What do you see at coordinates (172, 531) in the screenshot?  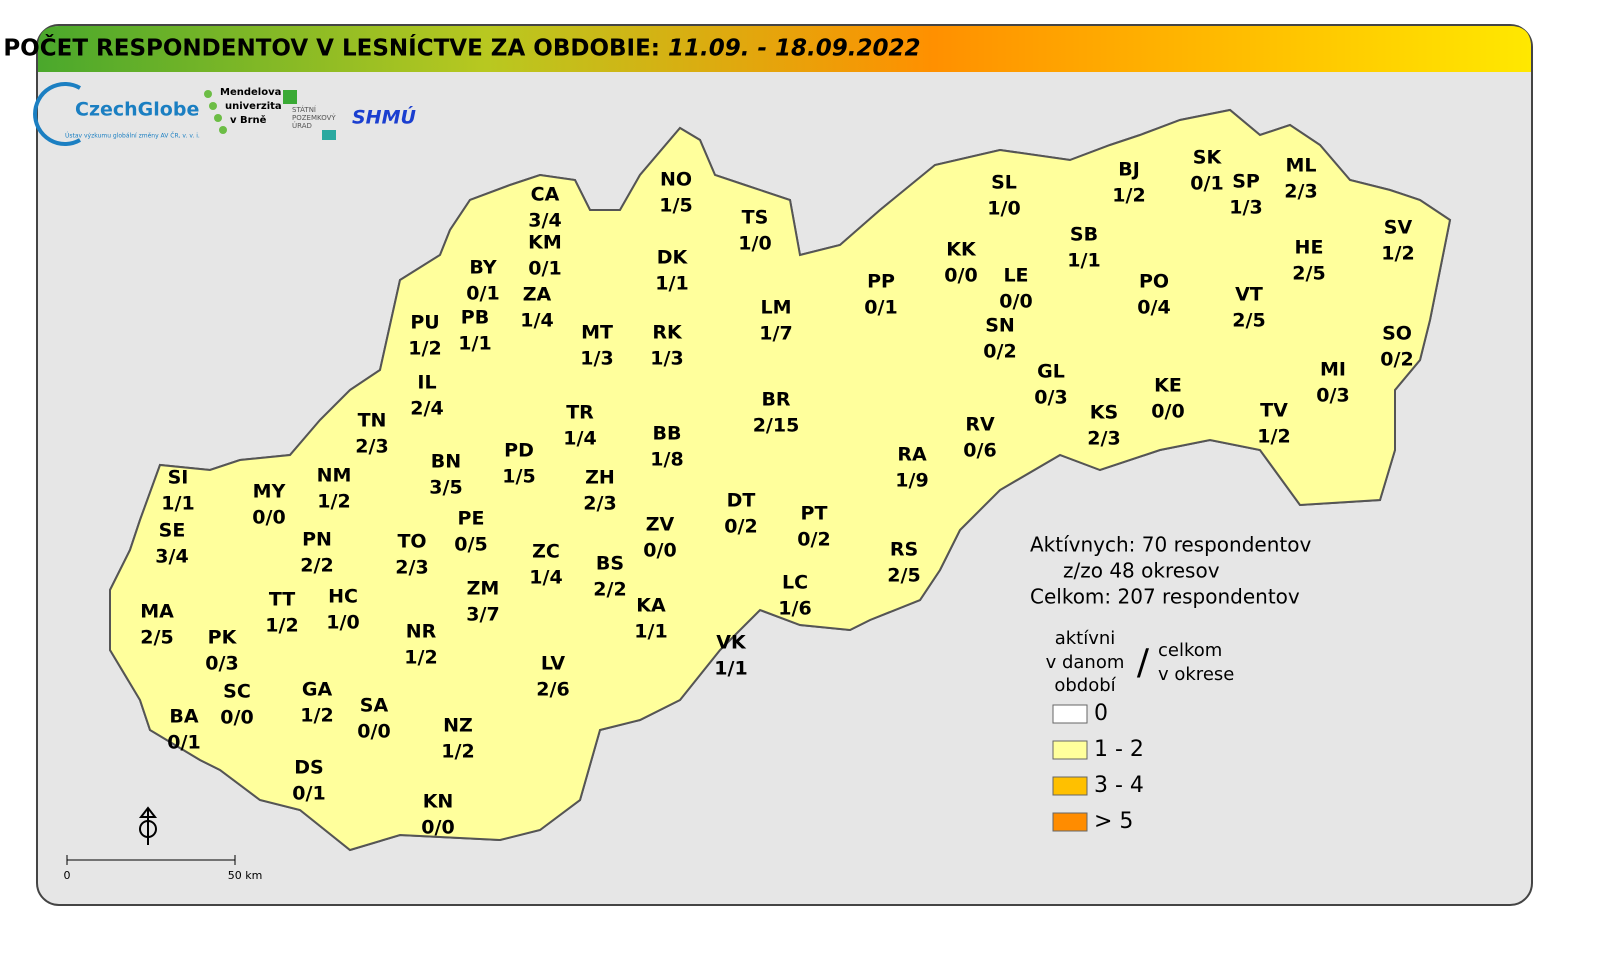 I see `district-code: SE` at bounding box center [172, 531].